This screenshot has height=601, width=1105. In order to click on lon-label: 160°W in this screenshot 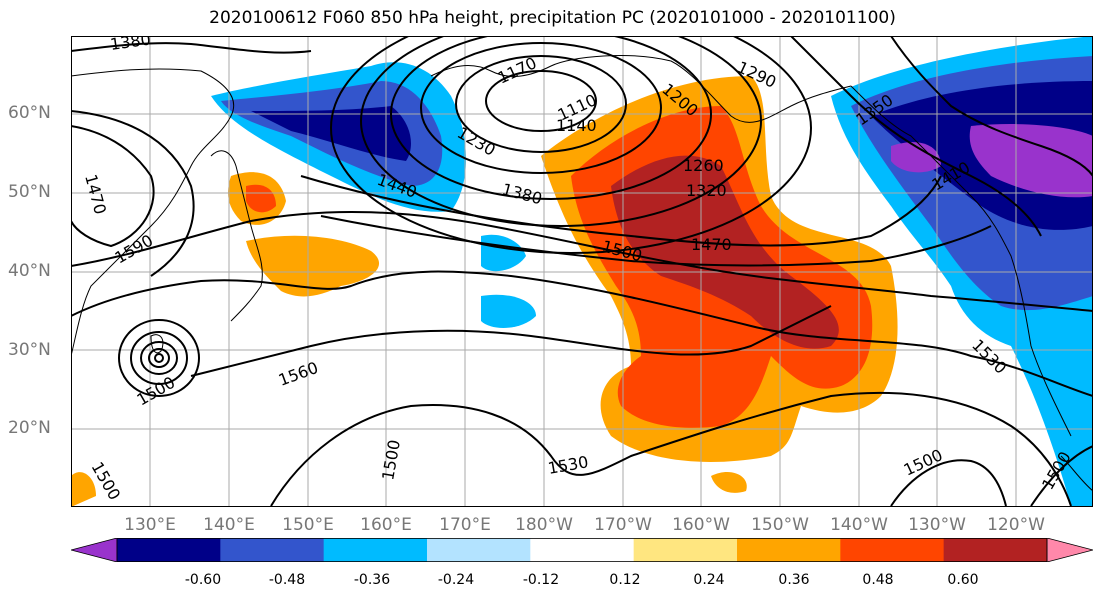, I will do `click(701, 525)`.